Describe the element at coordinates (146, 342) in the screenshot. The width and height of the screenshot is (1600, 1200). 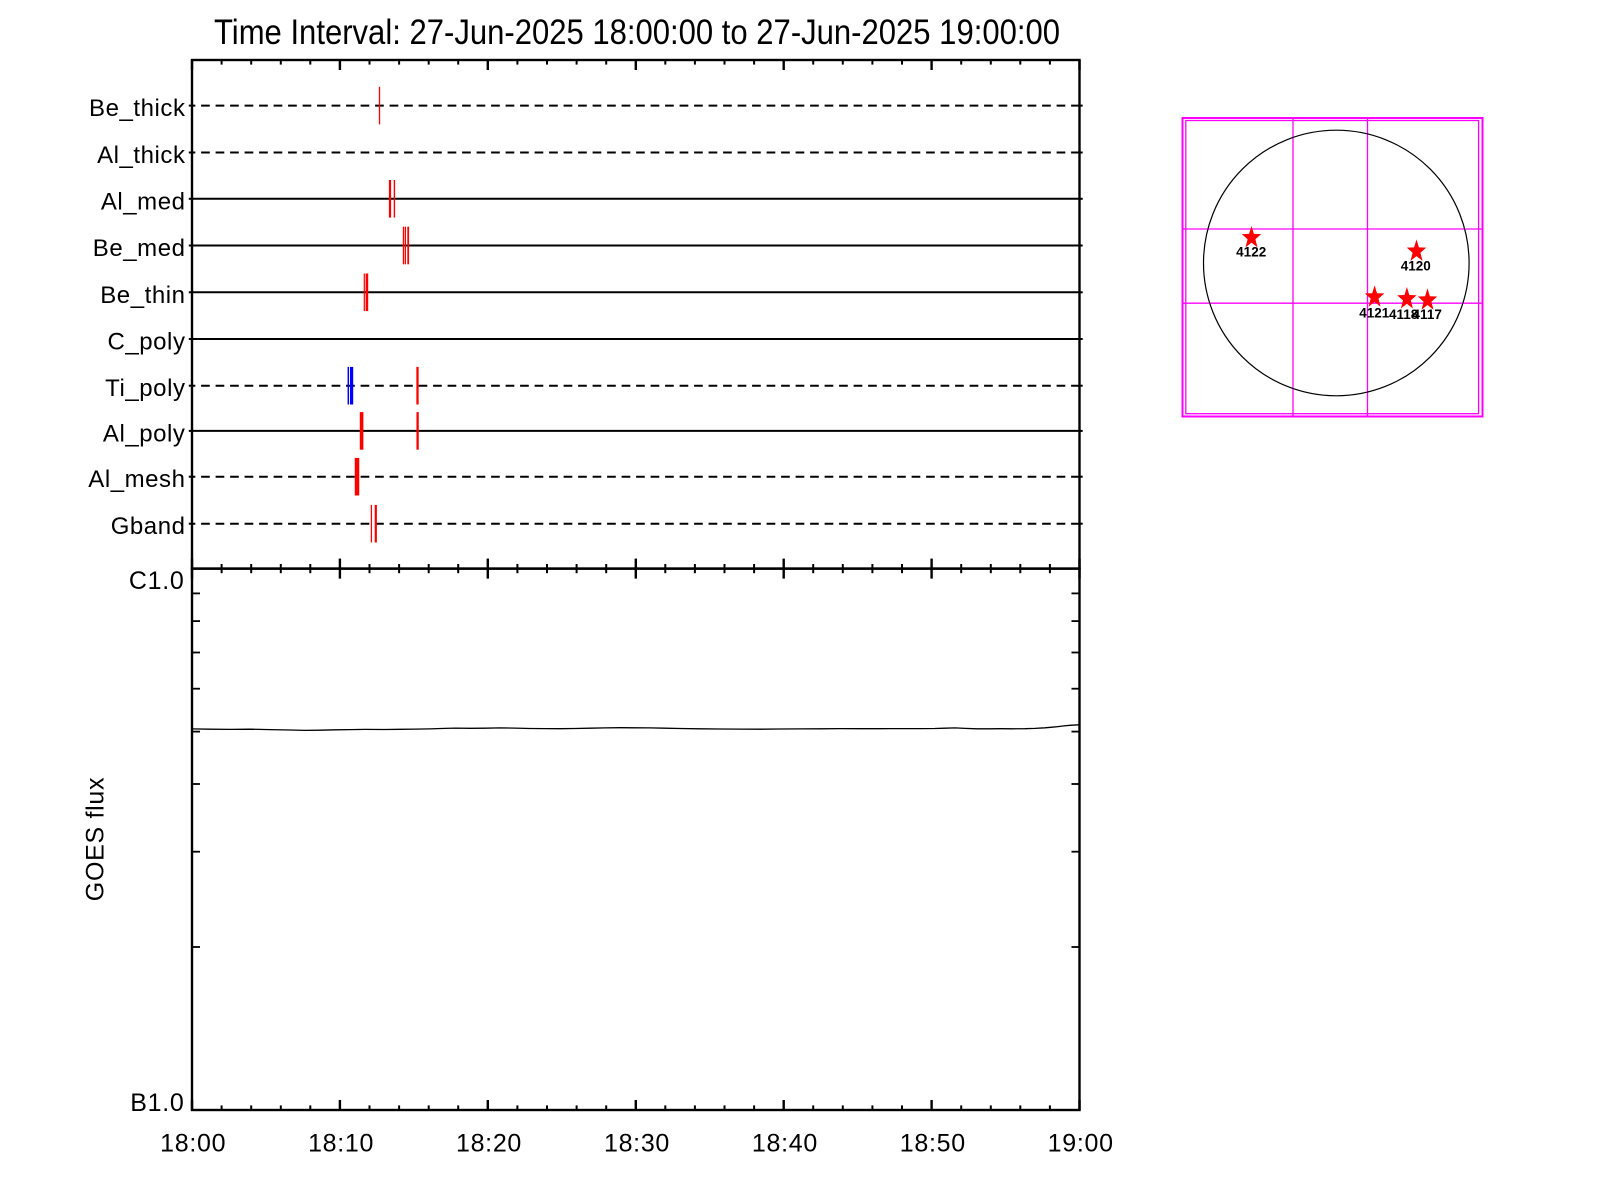
I see `svg-text: C_poly` at that location.